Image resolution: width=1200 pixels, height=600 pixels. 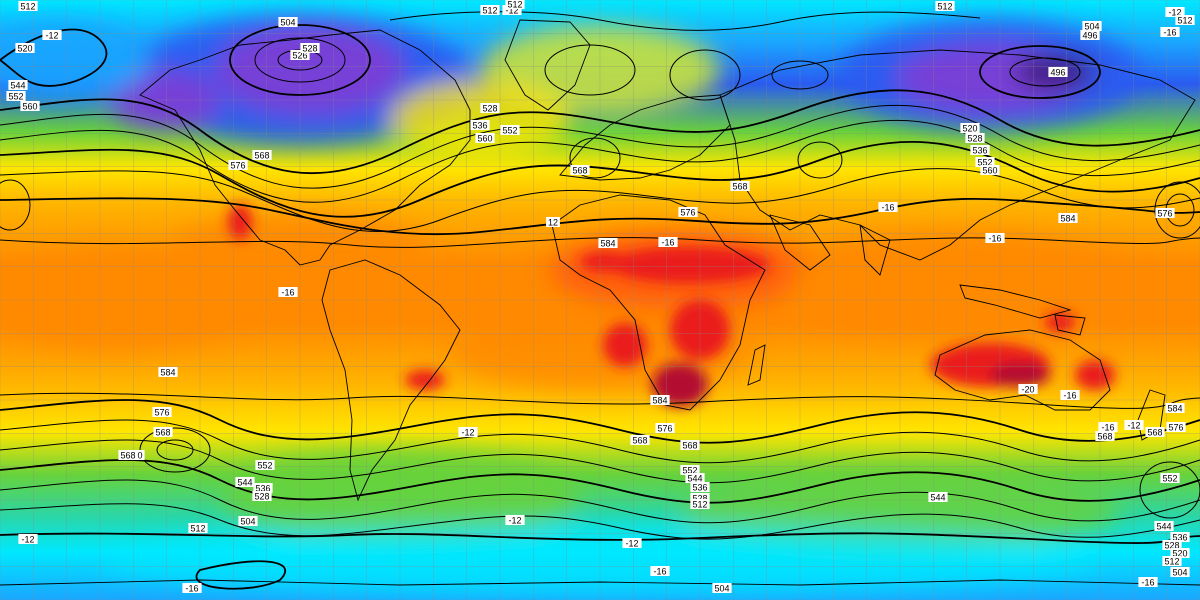 What do you see at coordinates (25, 48) in the screenshot?
I see `contour-label: 520` at bounding box center [25, 48].